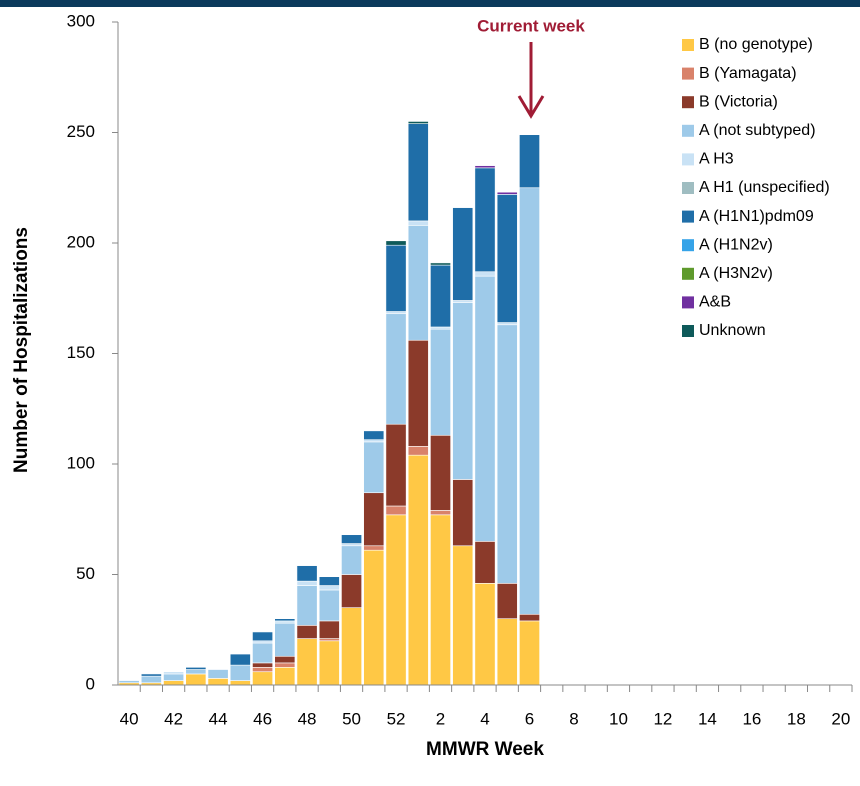  I want to click on x-tick-label: 44, so click(218, 718).